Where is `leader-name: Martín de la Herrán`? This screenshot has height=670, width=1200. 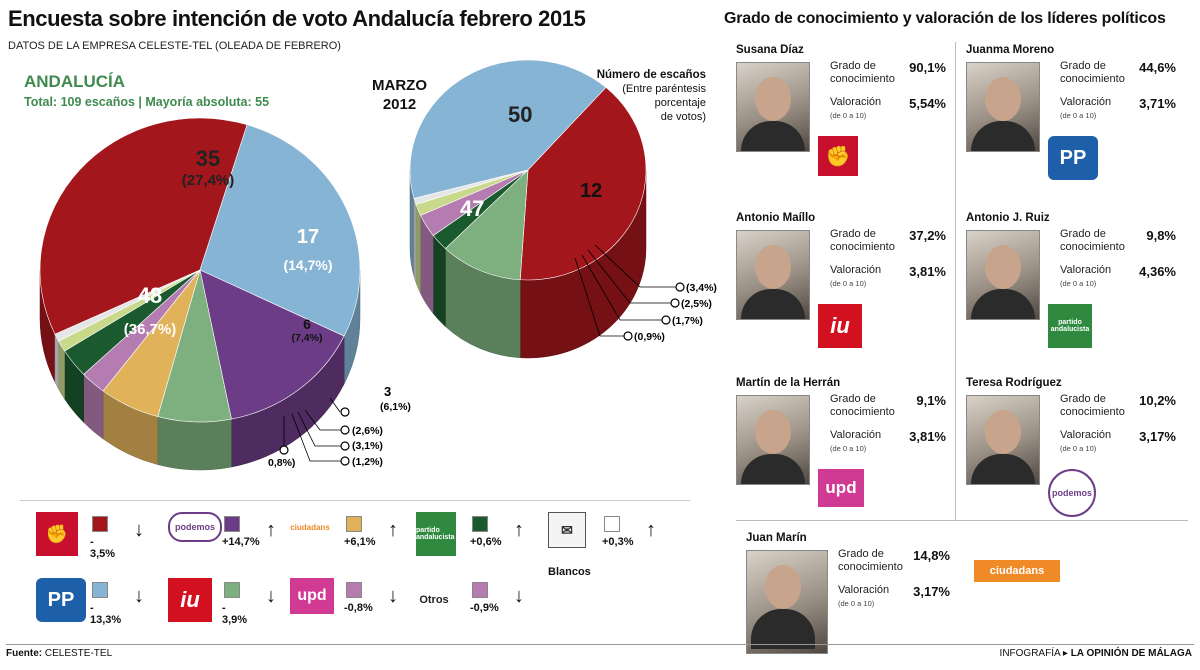 leader-name: Martín de la Herrán is located at coordinates (788, 383).